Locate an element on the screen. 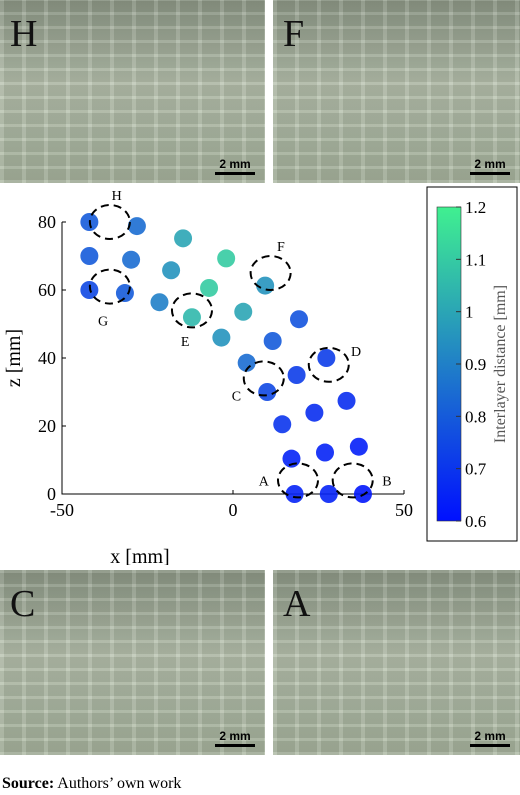 The height and width of the screenshot is (795, 520). colorbar-tick-label: 1.2 is located at coordinates (475, 207).